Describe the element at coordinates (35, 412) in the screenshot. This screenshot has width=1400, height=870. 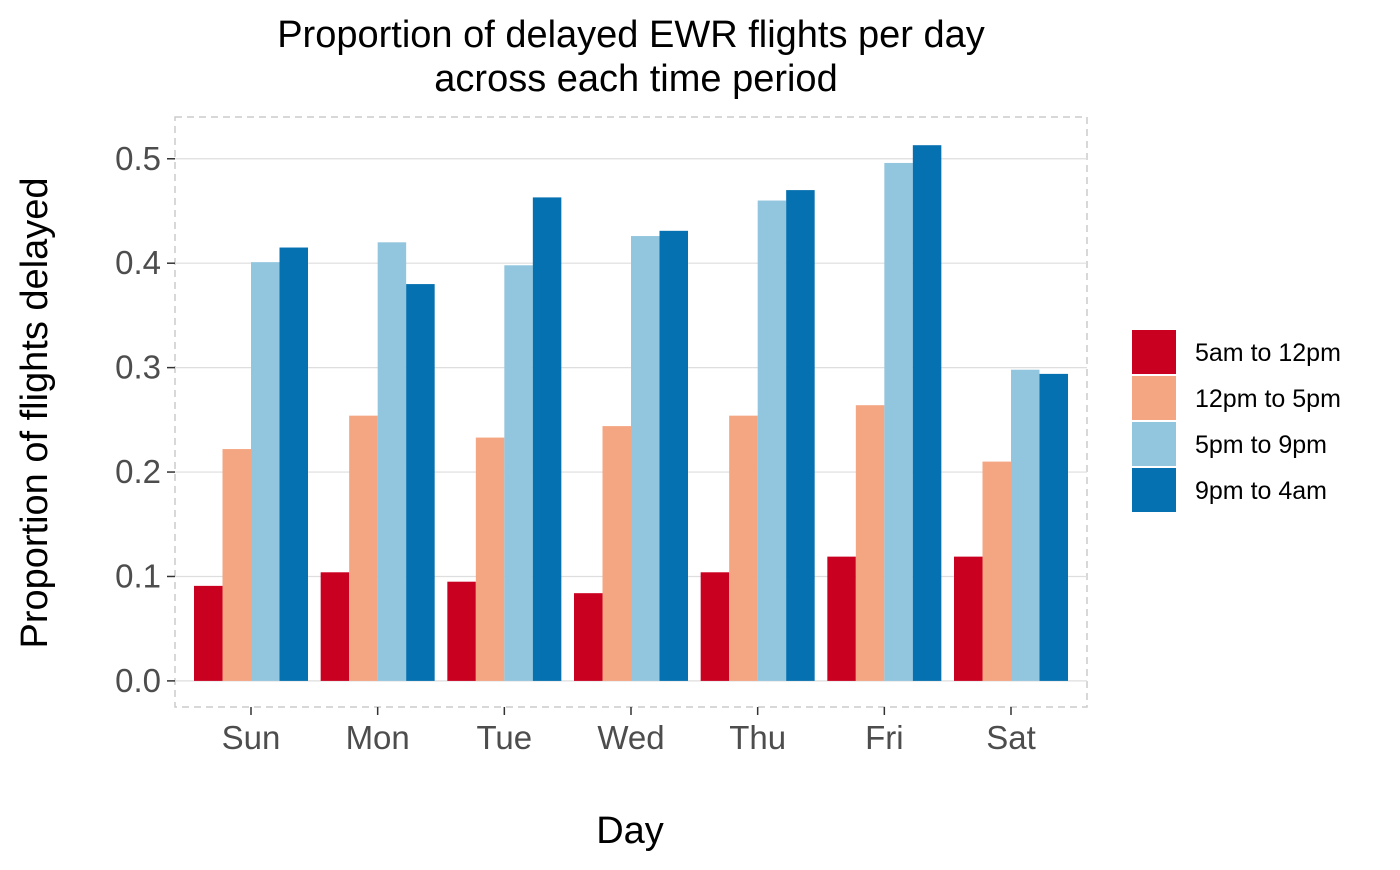
I see `y-axis-title: Proportion of flights delayed` at that location.